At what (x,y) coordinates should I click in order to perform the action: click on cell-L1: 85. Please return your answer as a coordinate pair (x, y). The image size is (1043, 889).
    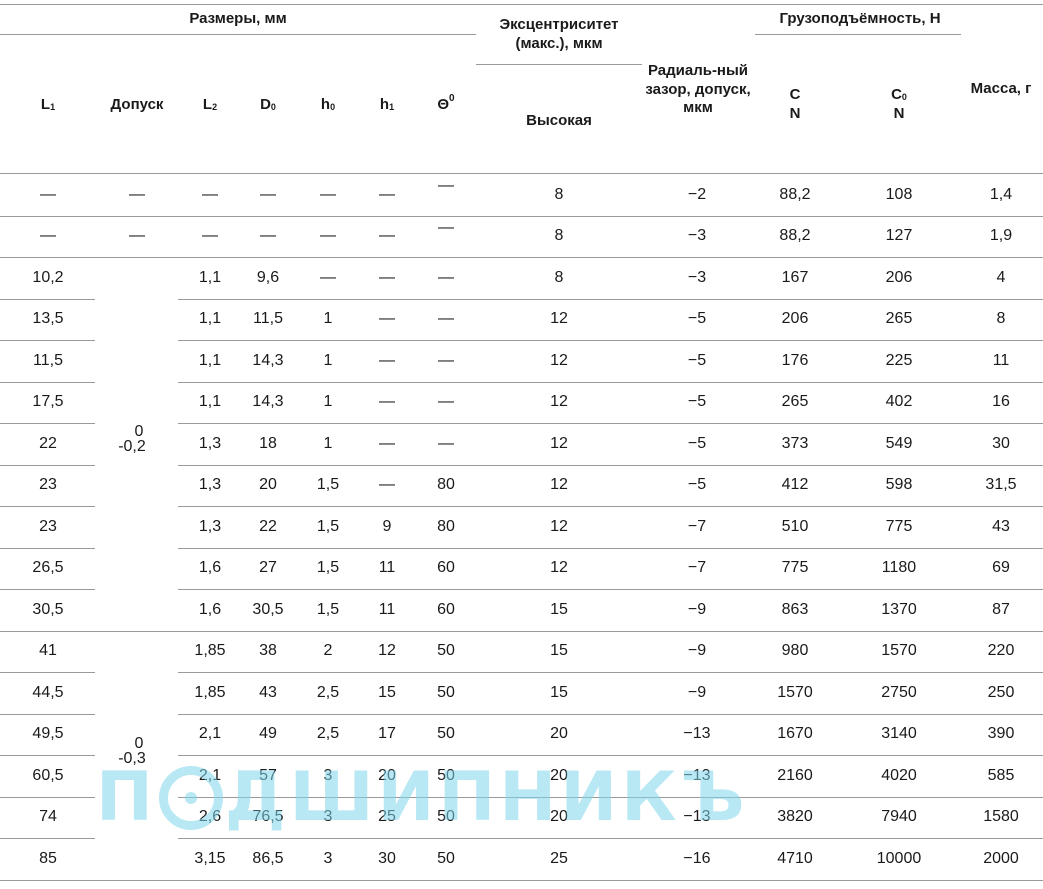
    Looking at the image, I should click on (48, 858).